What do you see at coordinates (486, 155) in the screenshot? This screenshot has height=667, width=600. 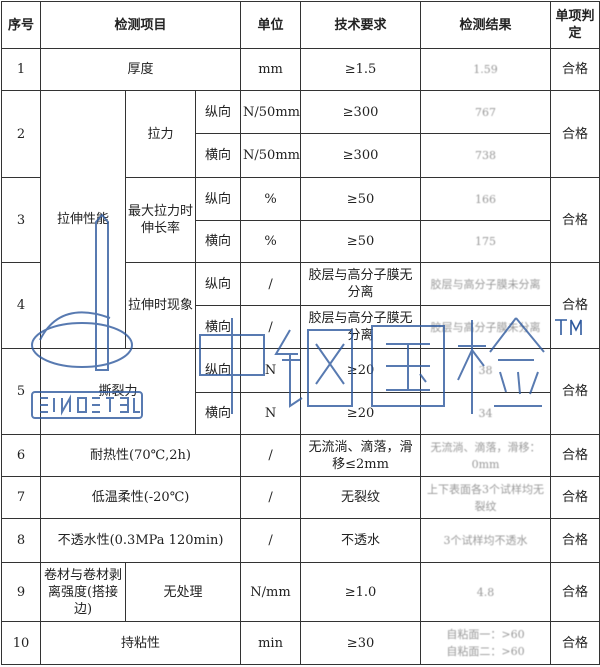 I see `cell-result: 738` at bounding box center [486, 155].